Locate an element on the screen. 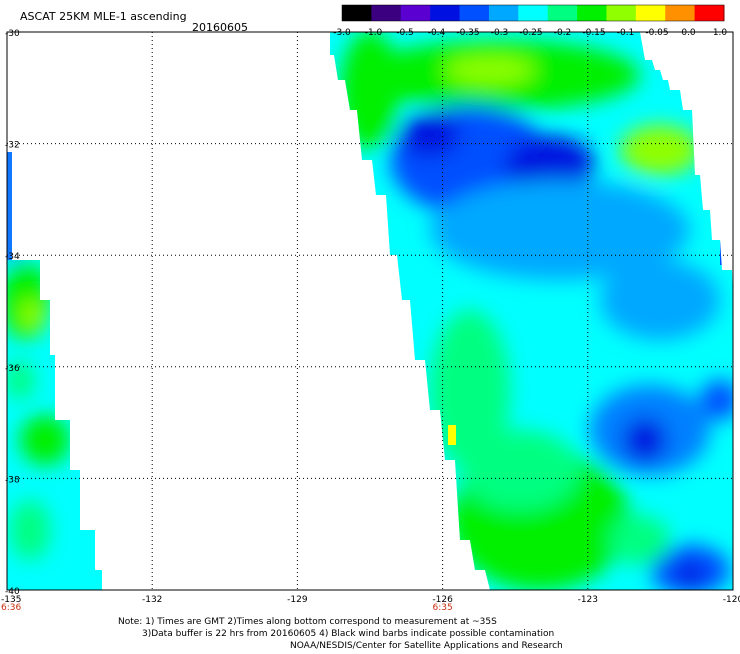  map-title: ASCAT 25KM MLE-1 ascending is located at coordinates (103, 16).